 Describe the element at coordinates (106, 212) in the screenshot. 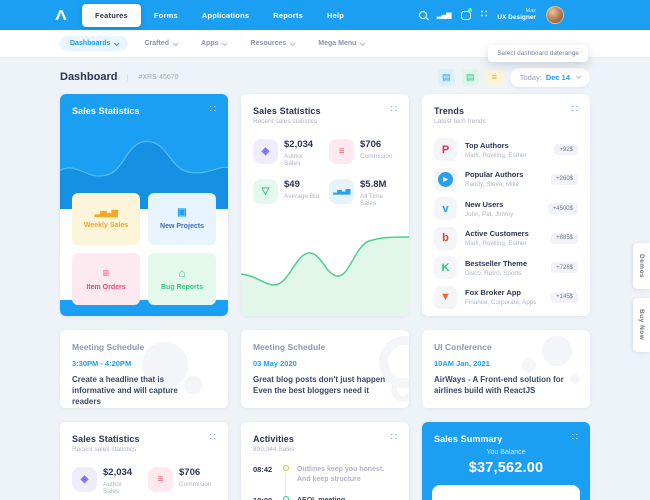

I see `bar-chart-icon: ▂▅▃▆` at that location.